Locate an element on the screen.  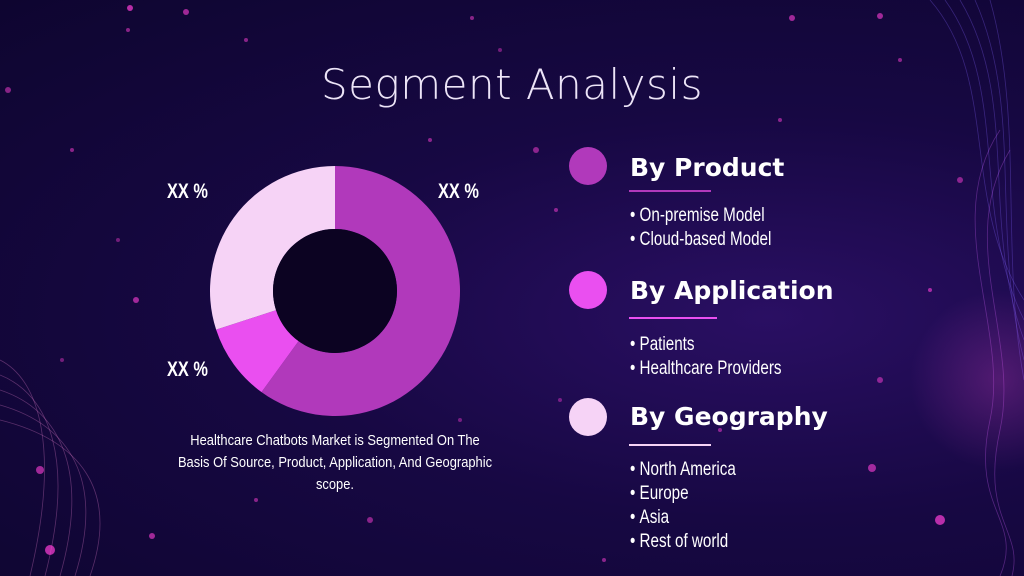
list-item: Cloud-based Model is located at coordinates (701, 240).